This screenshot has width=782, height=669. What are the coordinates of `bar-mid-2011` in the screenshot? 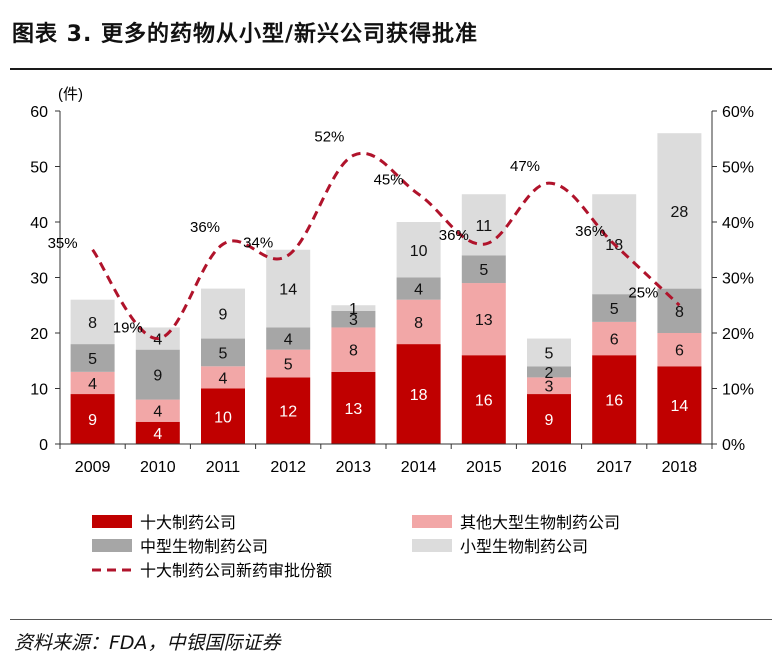 It's located at (223, 352).